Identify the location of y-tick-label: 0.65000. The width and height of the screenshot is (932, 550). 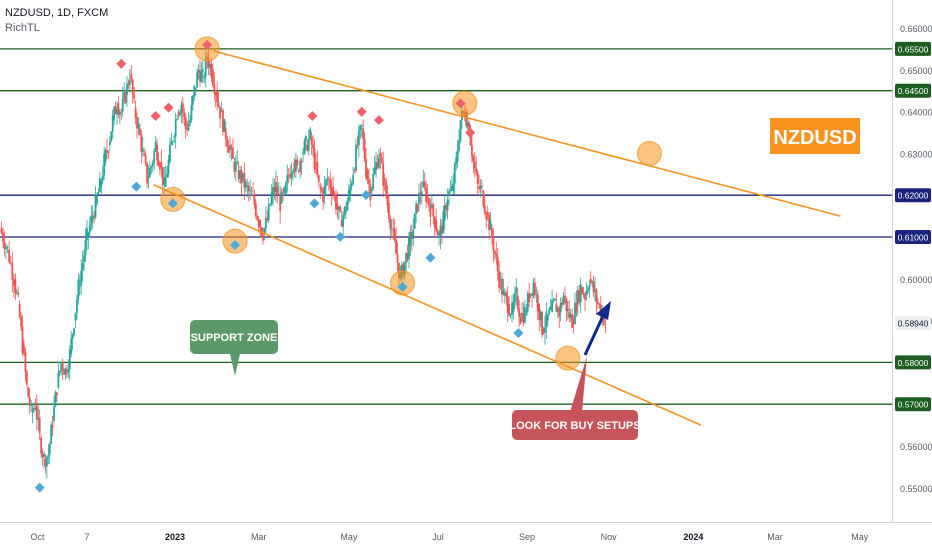
(916, 71).